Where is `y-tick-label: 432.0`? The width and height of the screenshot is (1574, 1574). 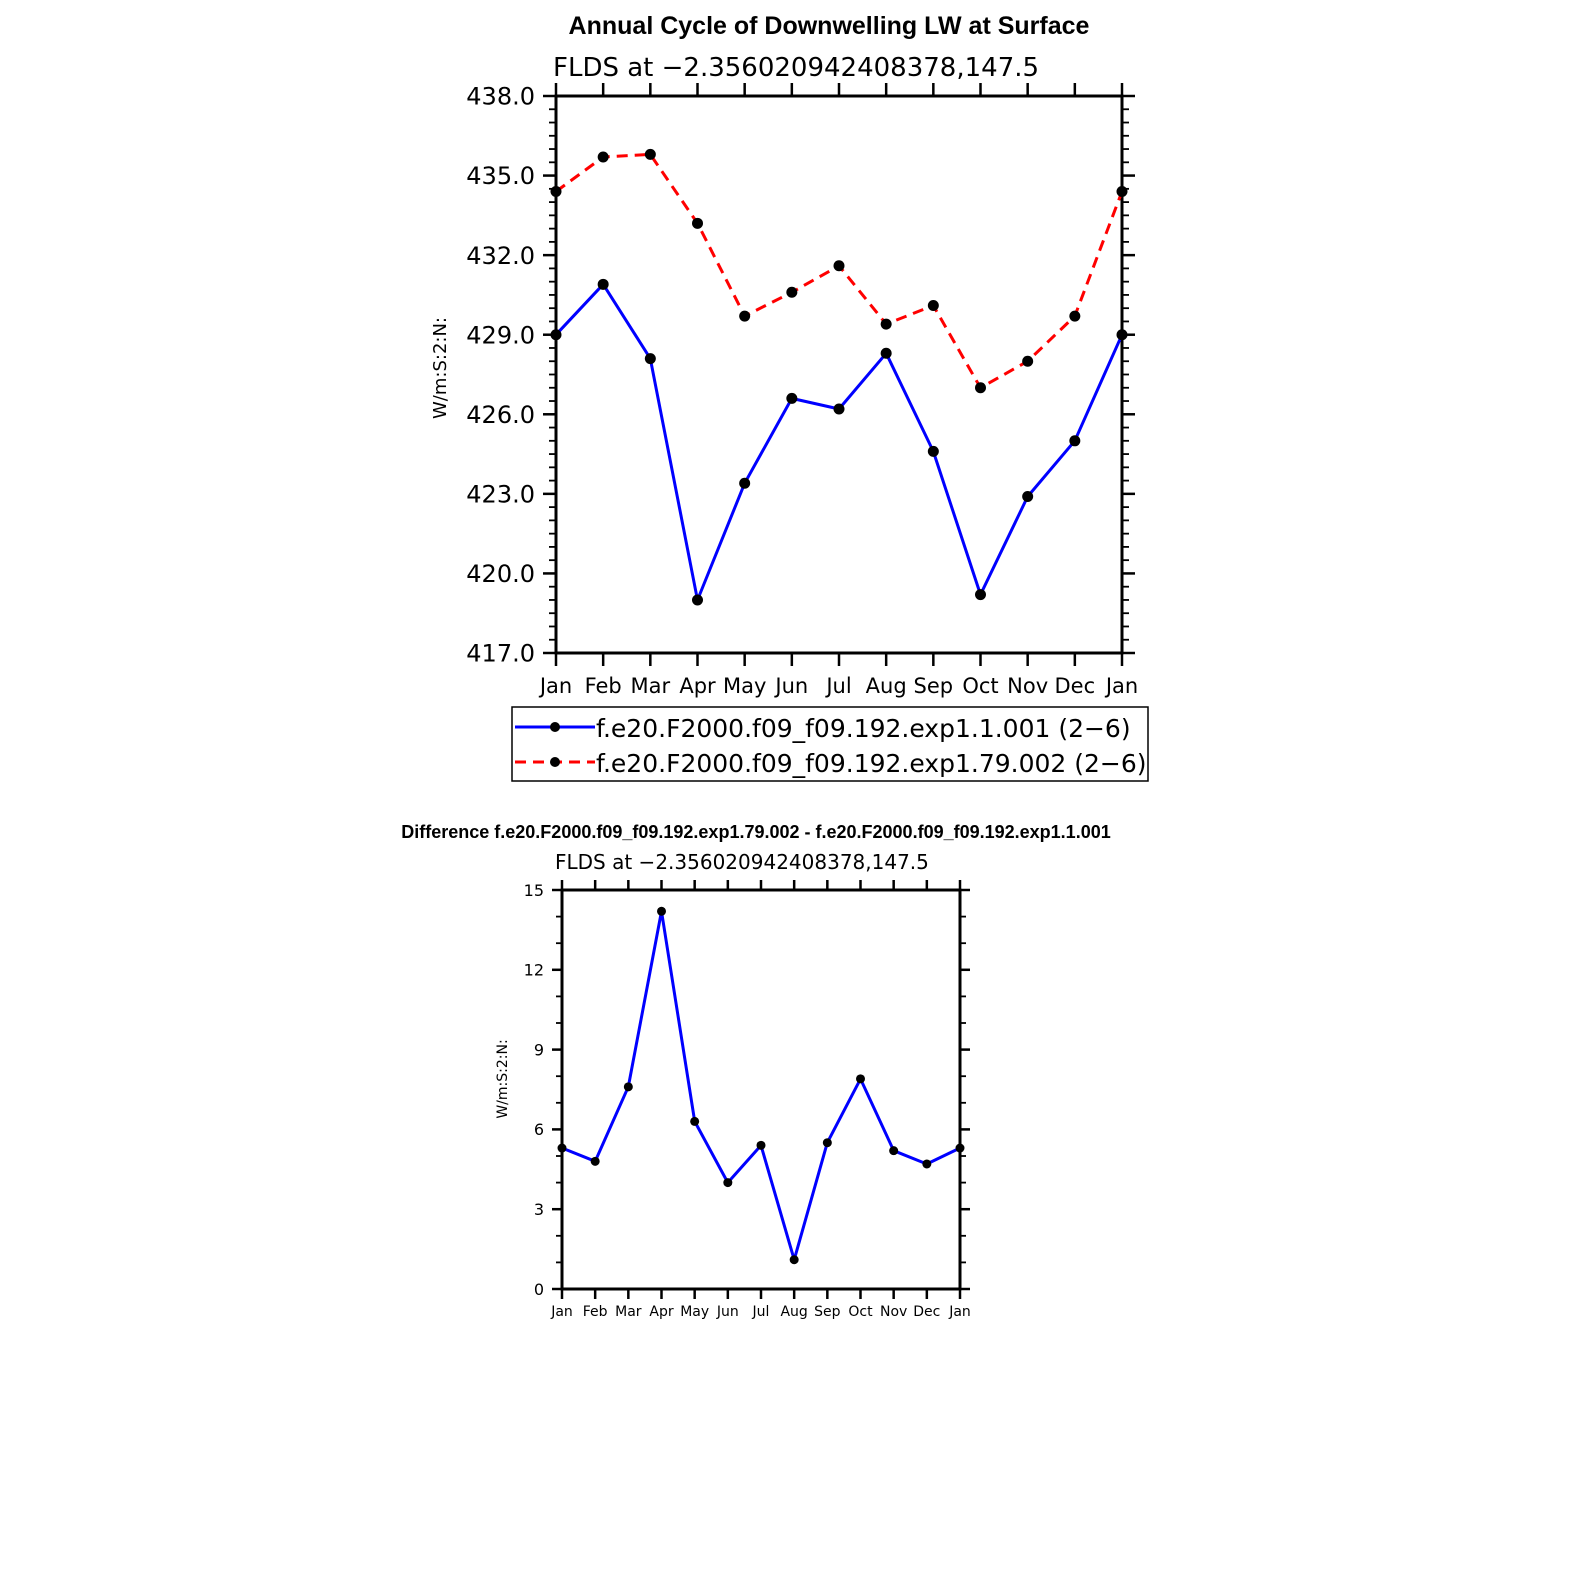
y-tick-label: 432.0 is located at coordinates (500, 256).